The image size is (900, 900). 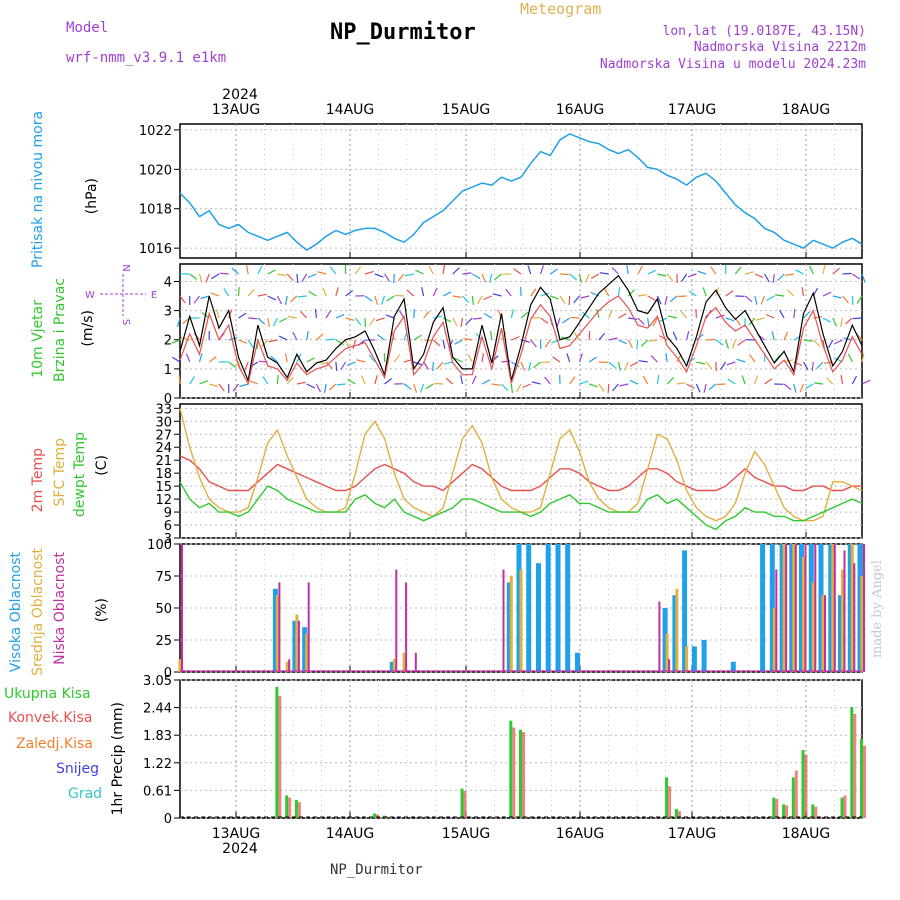 I want to click on y-tick-label: 27, so click(x=163, y=435).